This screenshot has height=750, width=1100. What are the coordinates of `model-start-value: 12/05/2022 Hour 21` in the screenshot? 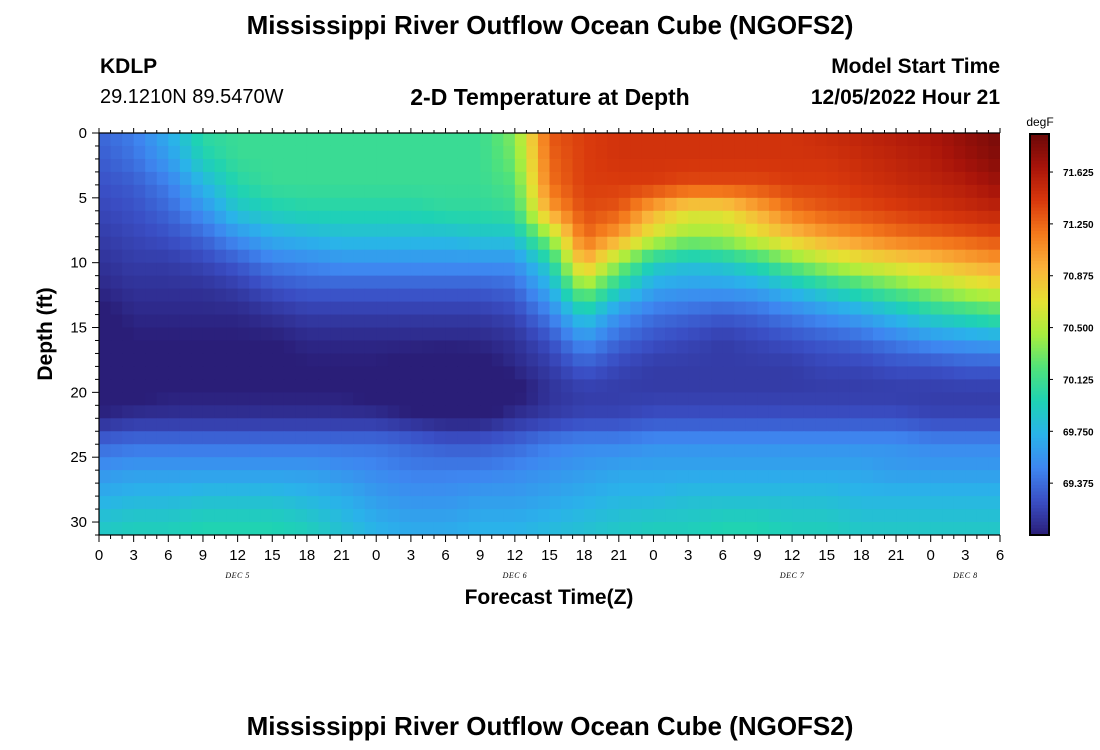 It's located at (905, 97).